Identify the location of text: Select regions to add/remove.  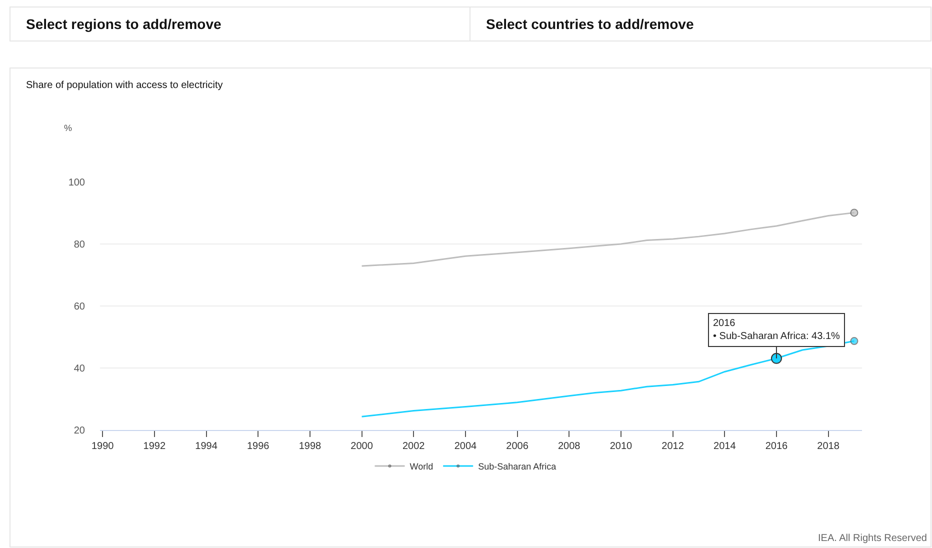
(124, 24).